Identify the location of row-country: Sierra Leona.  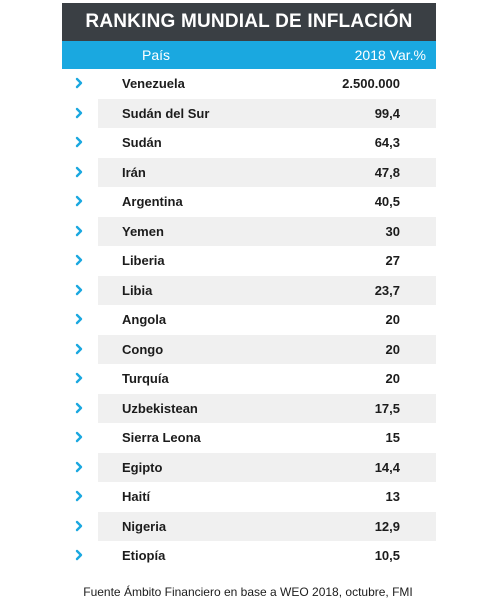
(161, 437).